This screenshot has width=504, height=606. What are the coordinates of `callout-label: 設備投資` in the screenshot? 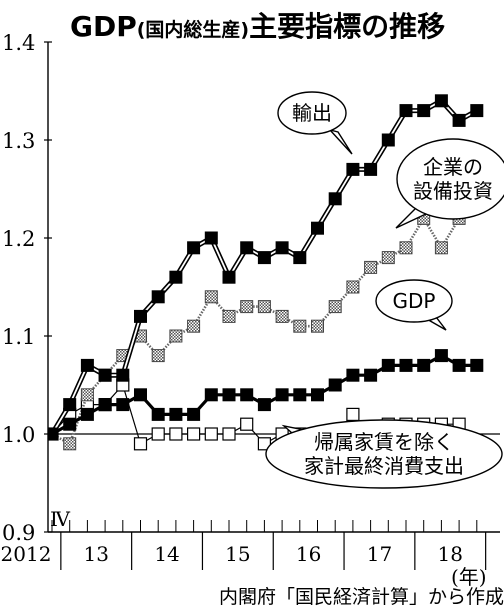 It's located at (453, 191).